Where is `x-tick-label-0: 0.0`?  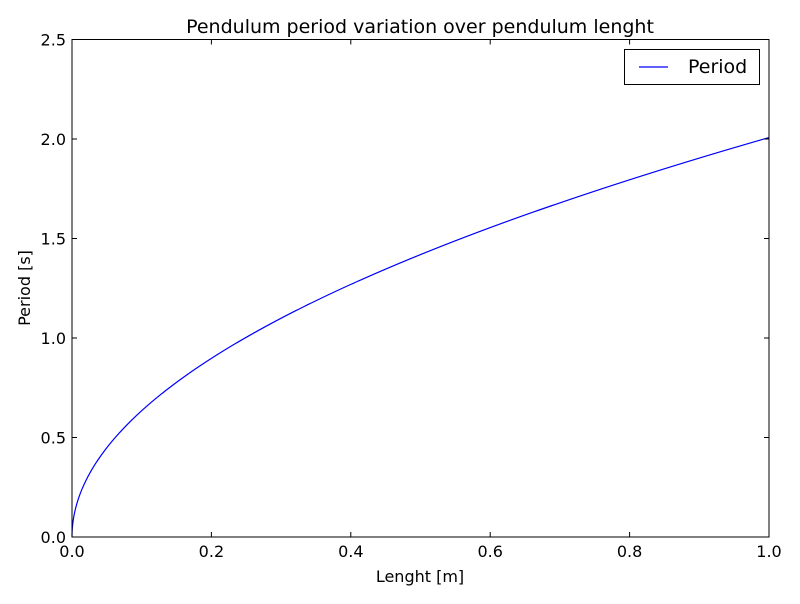
x-tick-label-0: 0.0 is located at coordinates (71, 551).